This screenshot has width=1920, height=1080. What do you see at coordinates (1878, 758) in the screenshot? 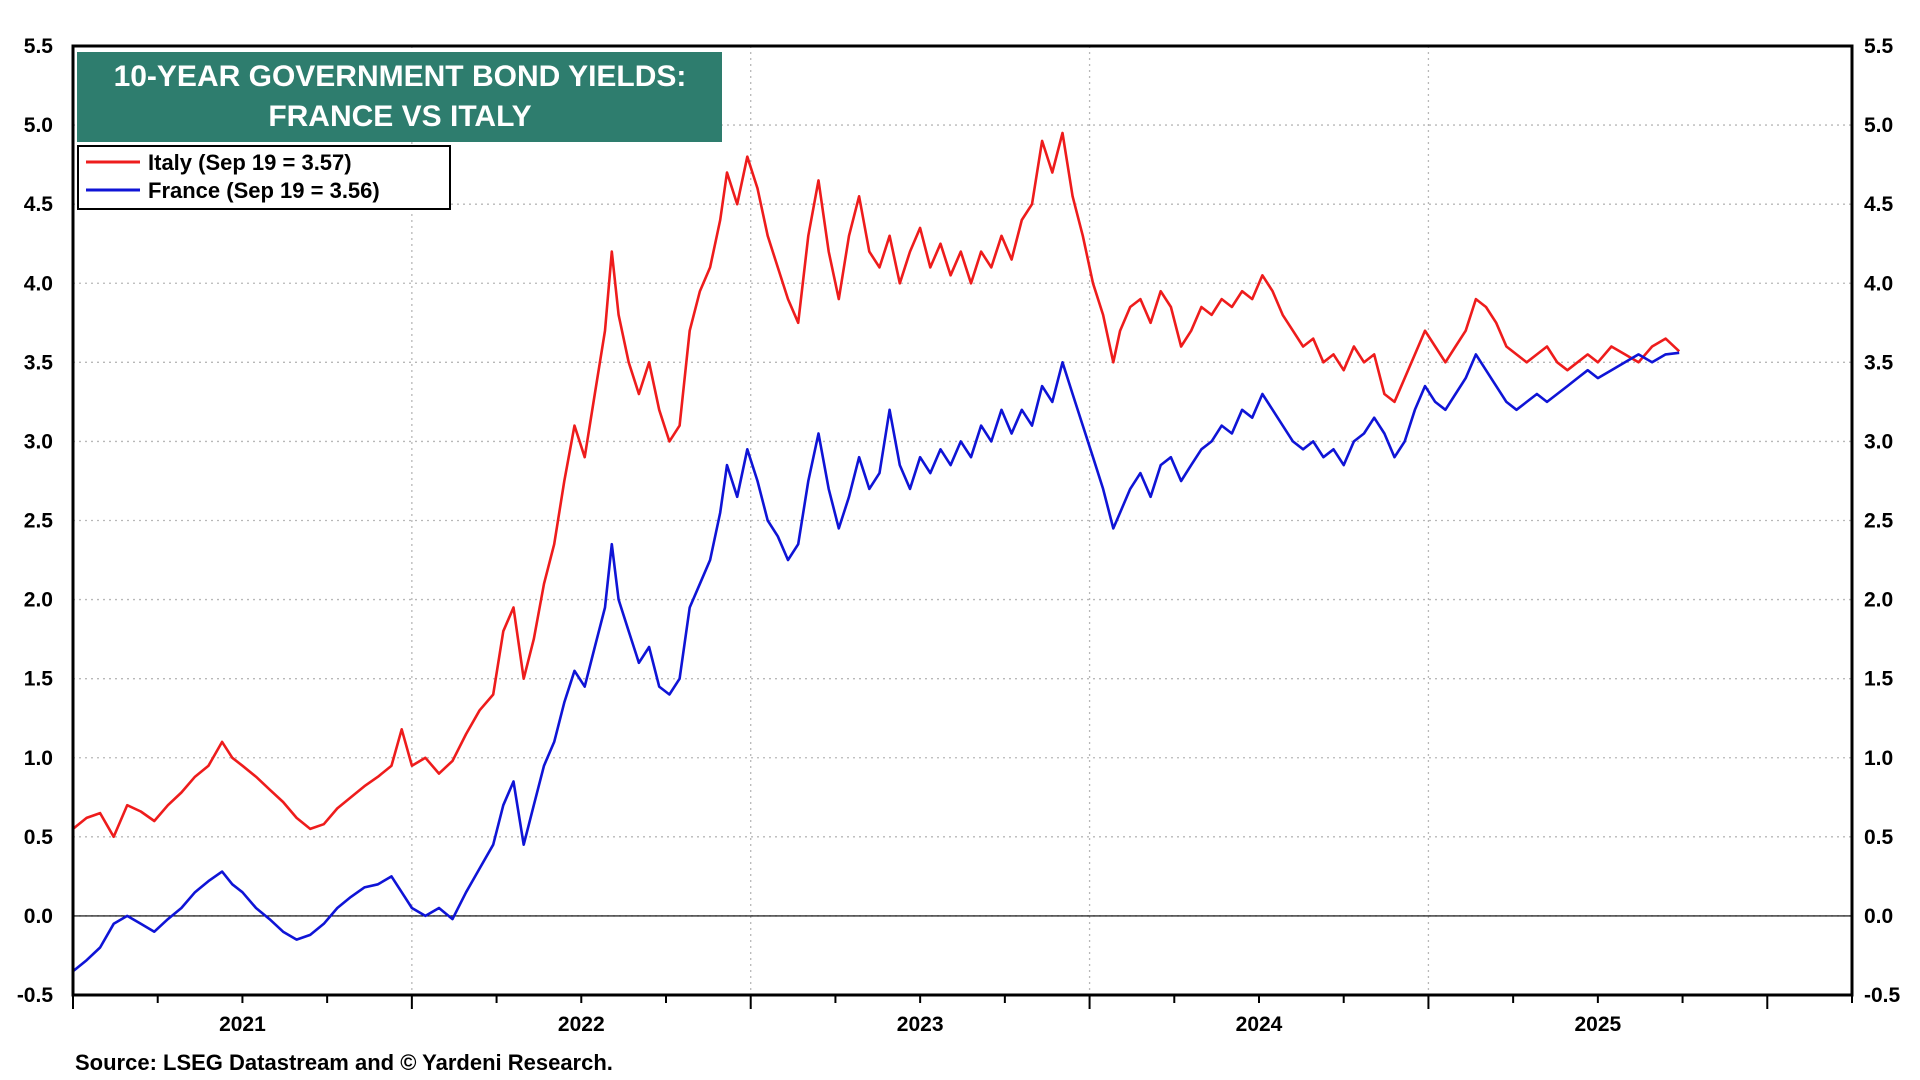
I see `y-tick-label-right: 1.0` at bounding box center [1878, 758].